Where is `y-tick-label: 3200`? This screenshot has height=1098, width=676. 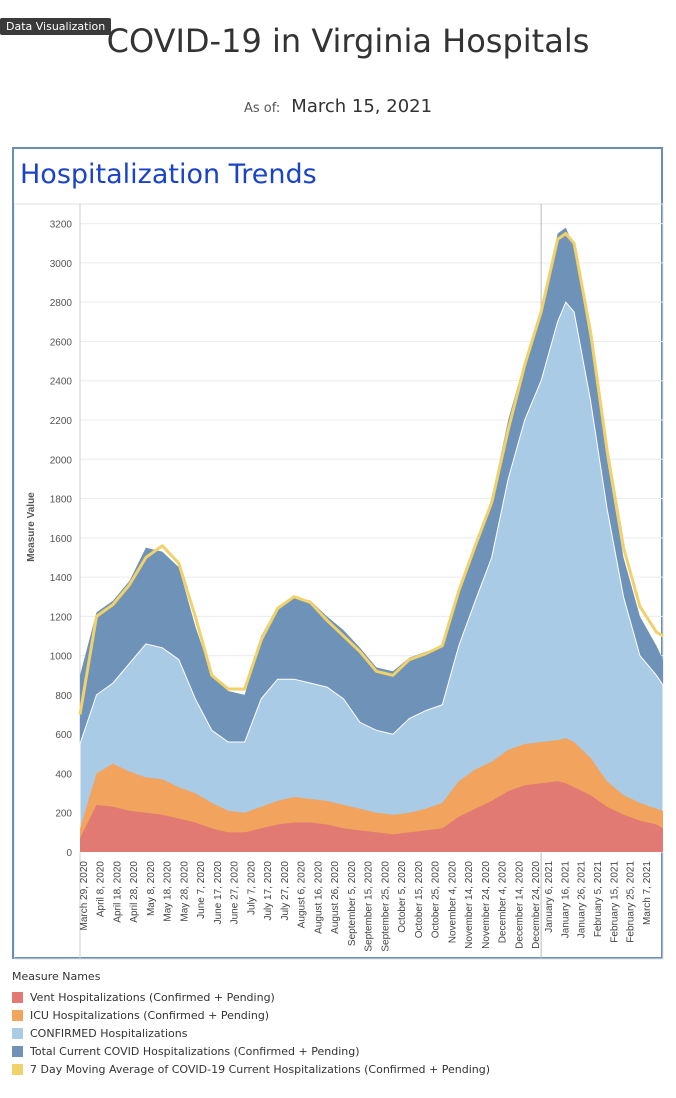
y-tick-label: 3200 is located at coordinates (61, 225).